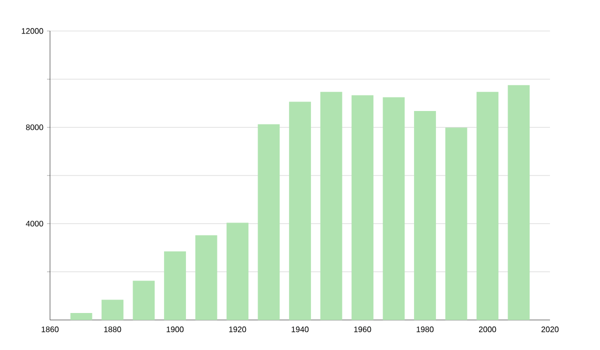  Describe the element at coordinates (487, 329) in the screenshot. I see `x-tick-label: 2000` at that location.